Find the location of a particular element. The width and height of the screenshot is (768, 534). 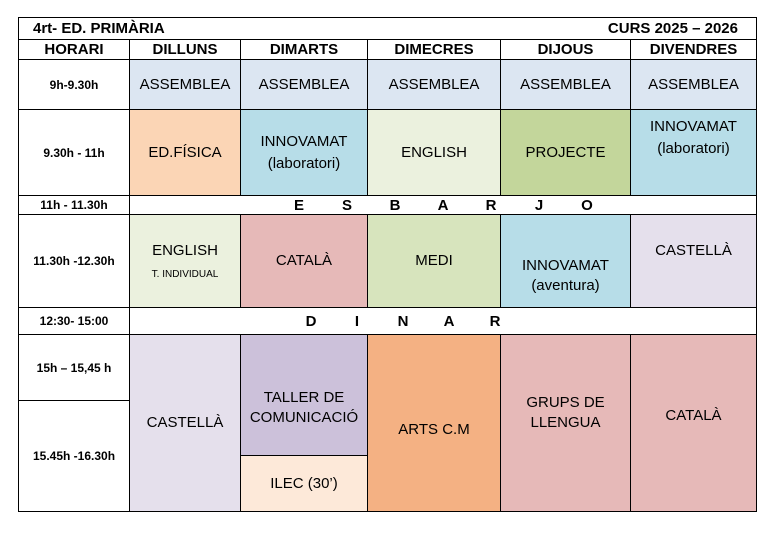

cell-castella-mon: CASTELLÀ is located at coordinates (185, 423).